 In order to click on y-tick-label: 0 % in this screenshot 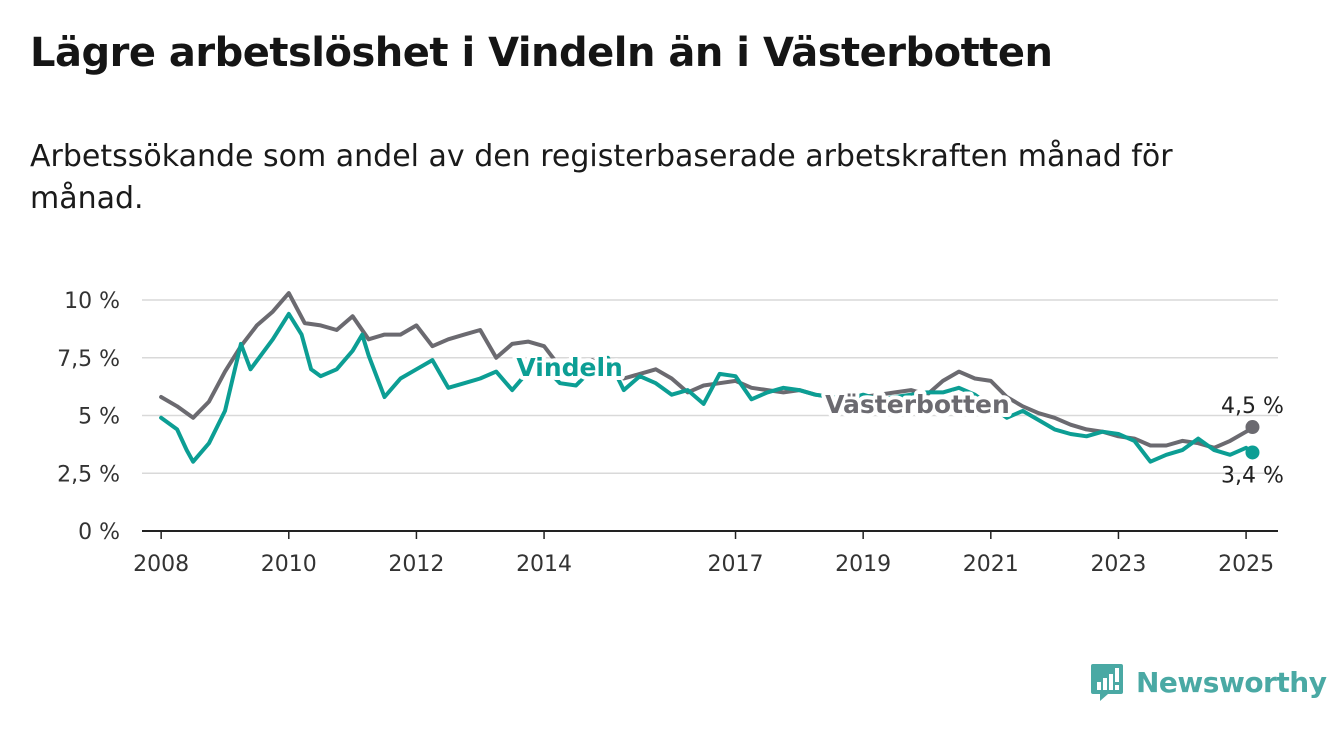, I will do `click(99, 532)`.